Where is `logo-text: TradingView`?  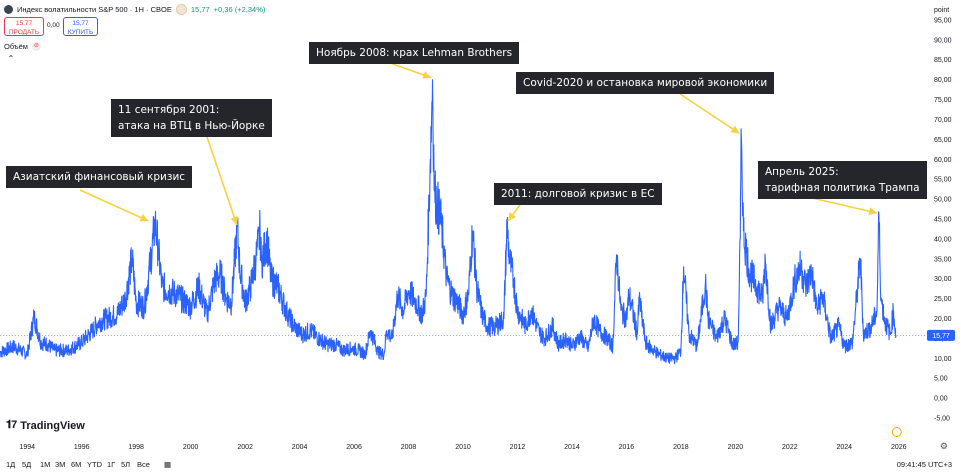 logo-text: TradingView is located at coordinates (52, 425).